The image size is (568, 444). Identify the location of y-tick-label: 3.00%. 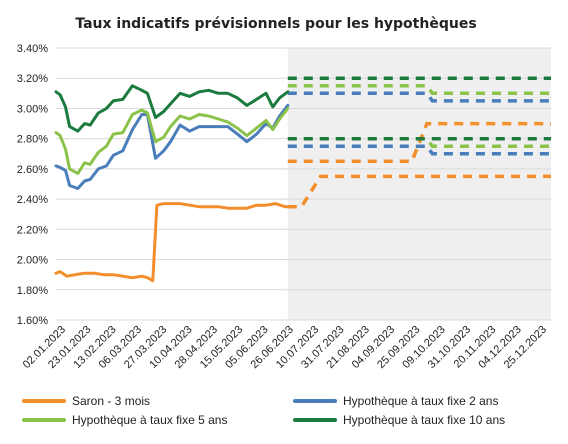
(32, 109).